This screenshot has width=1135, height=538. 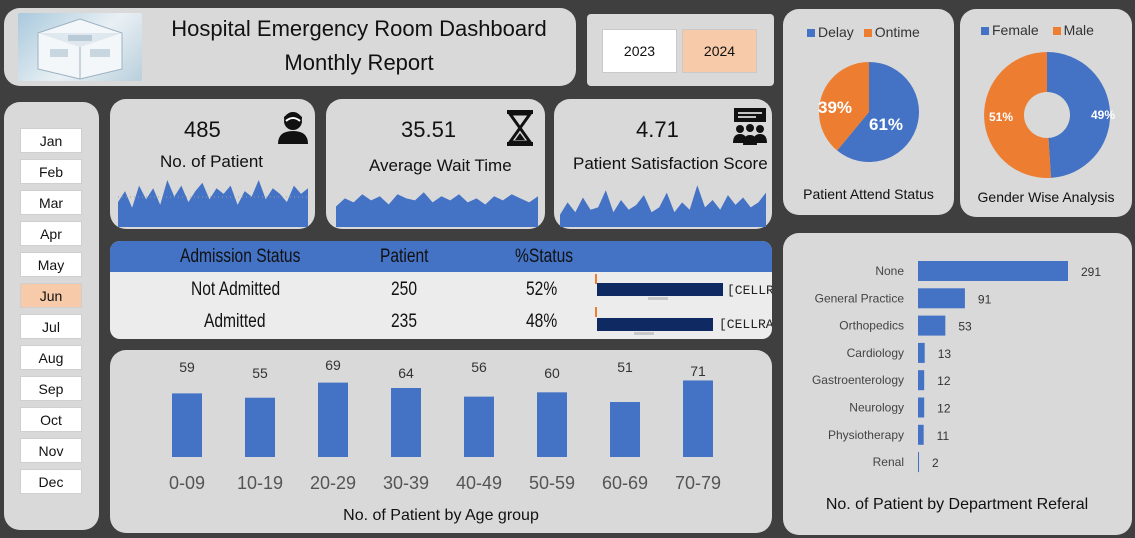 What do you see at coordinates (260, 483) in the screenshot?
I see `age-tick-label: 10-19` at bounding box center [260, 483].